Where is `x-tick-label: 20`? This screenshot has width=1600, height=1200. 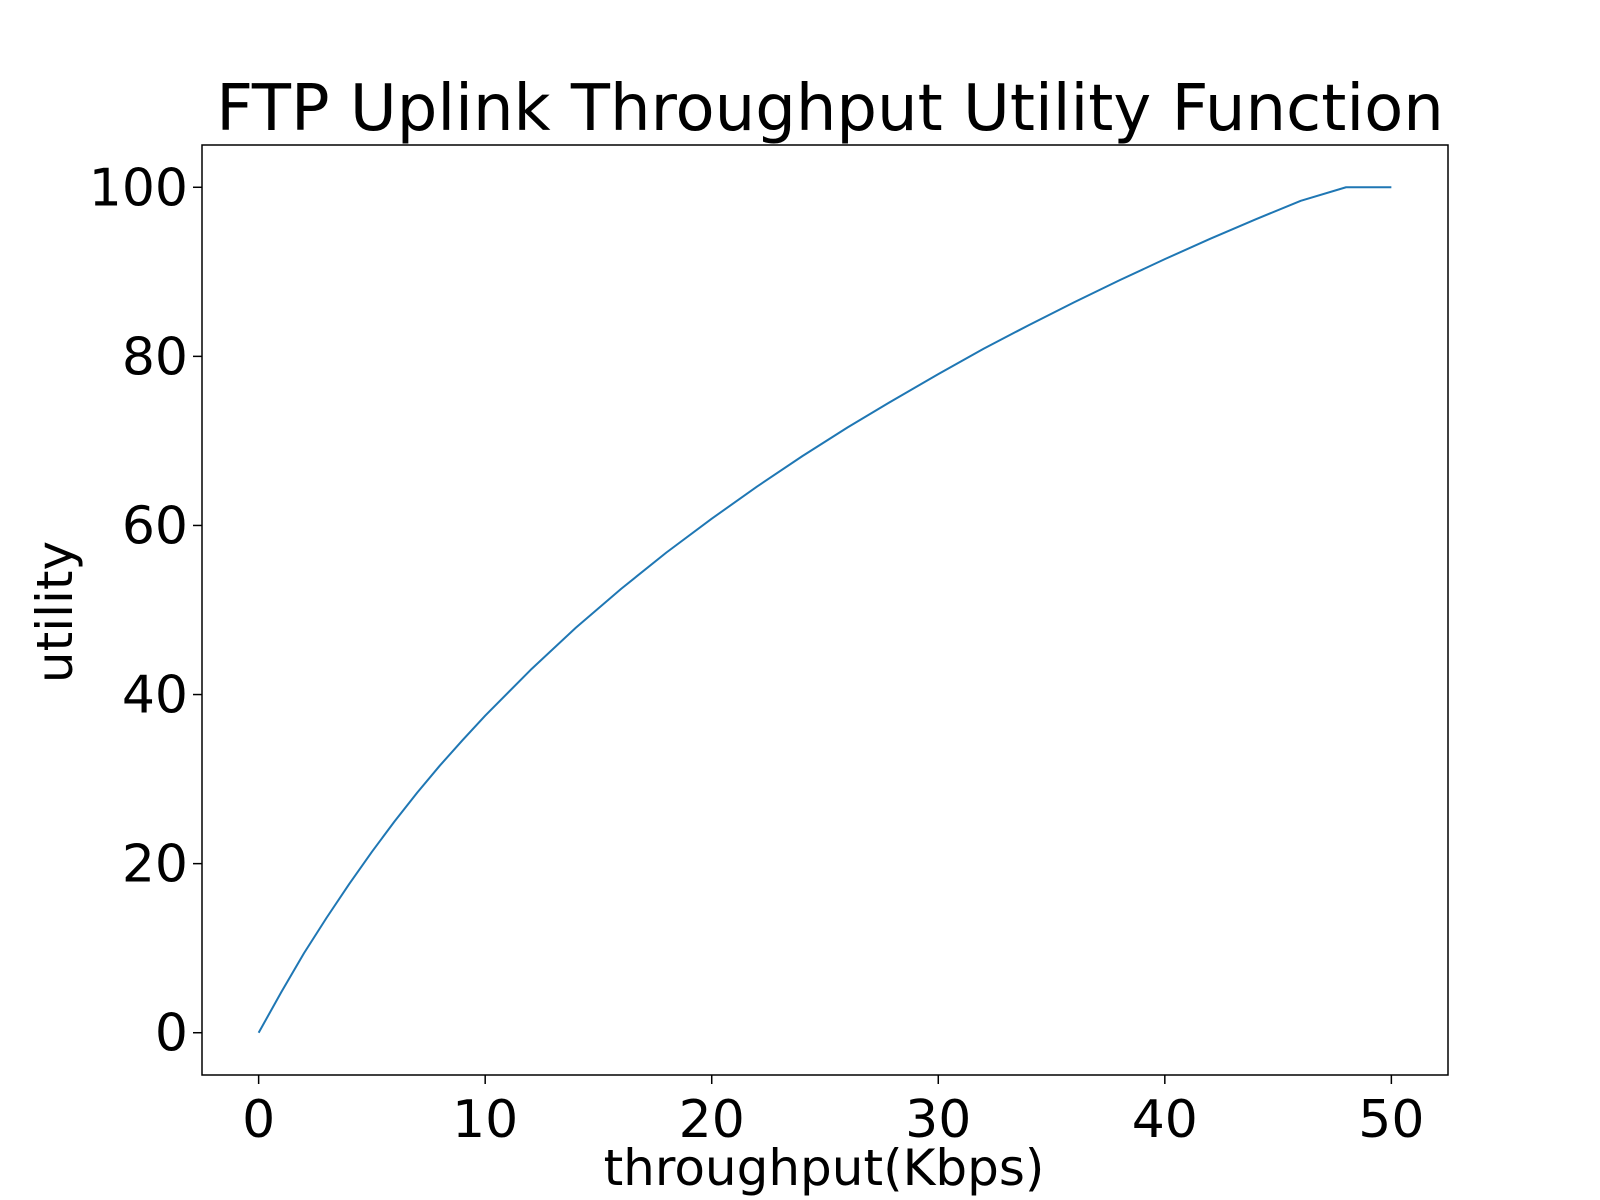 x-tick-label: 20 is located at coordinates (712, 1120).